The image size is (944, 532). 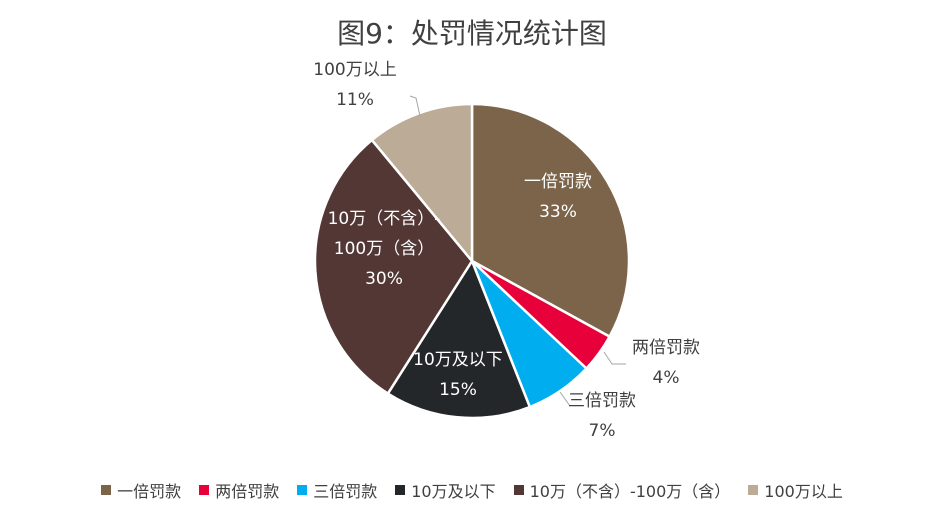 I want to click on legend-item-5: 10万（不含）-100万（含）, so click(x=622, y=490).